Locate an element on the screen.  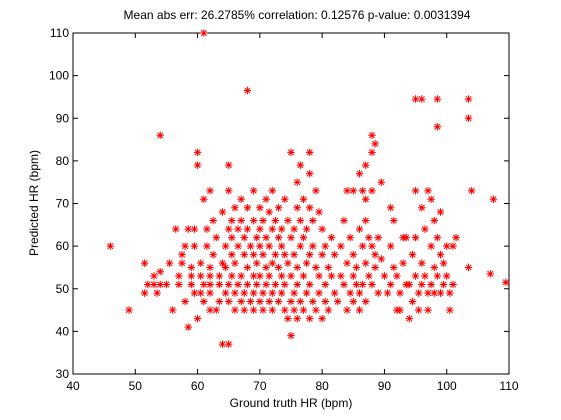
x-tick-label: 110 is located at coordinates (508, 386).